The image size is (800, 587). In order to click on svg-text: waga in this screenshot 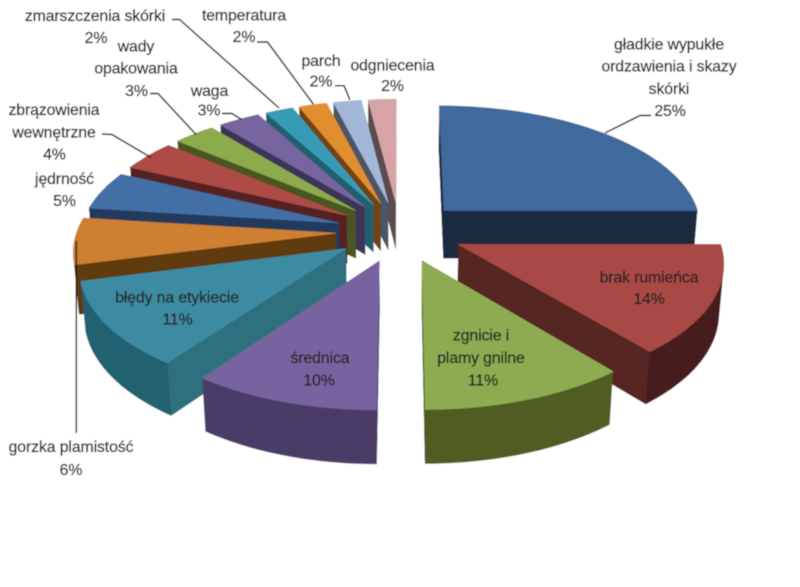, I will do `click(209, 91)`.